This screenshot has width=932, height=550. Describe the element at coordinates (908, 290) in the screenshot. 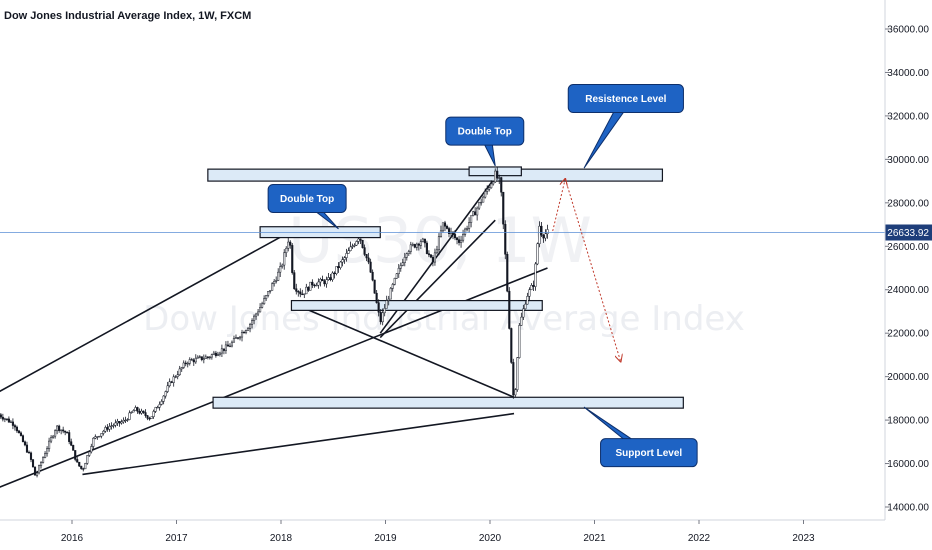

I see `y-tick-label: 24000.00` at that location.